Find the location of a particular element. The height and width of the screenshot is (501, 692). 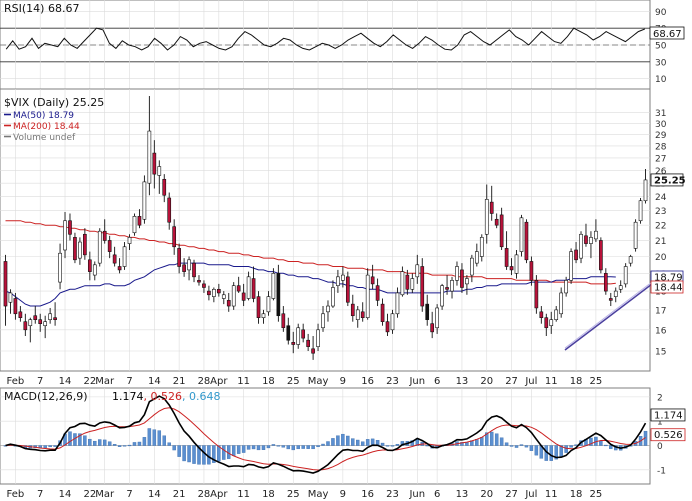

x-axis-label: 22 is located at coordinates (89, 381).